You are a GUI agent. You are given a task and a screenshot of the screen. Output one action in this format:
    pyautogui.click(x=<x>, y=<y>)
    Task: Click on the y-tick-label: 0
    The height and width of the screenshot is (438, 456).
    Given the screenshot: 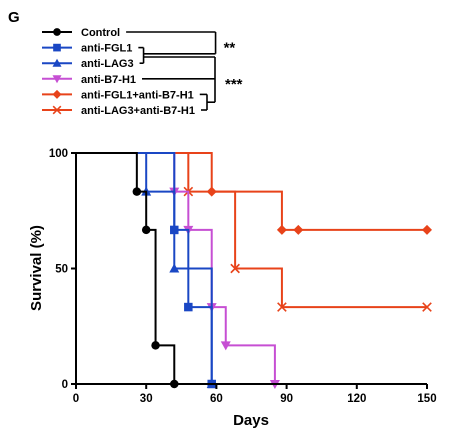 What is the action you would take?
    pyautogui.click(x=65, y=385)
    